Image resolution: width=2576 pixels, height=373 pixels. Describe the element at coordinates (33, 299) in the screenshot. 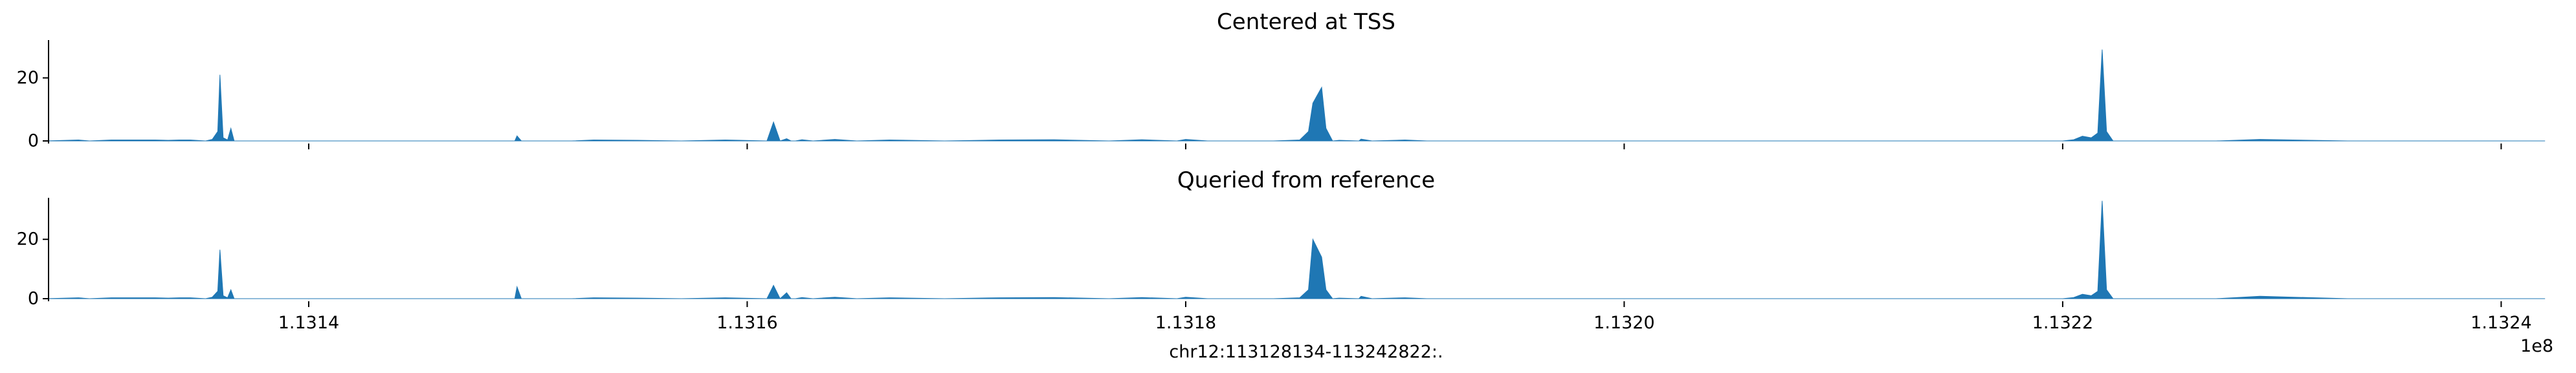

I see `panel-2-y-tick-0-label: 0` at that location.